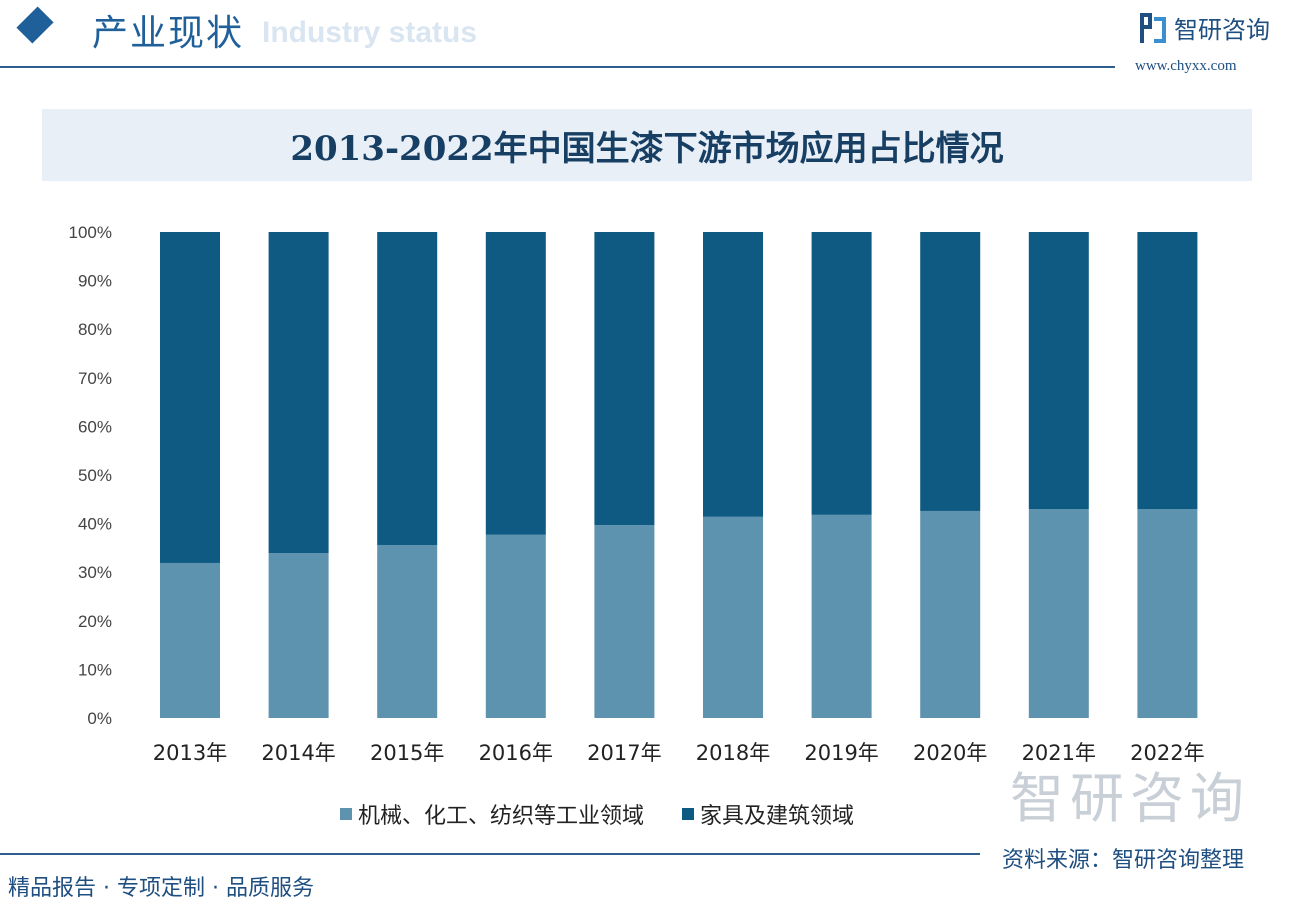  I want to click on legend-item-industrial: 机械、化工、纺织等工业领域, so click(492, 814).